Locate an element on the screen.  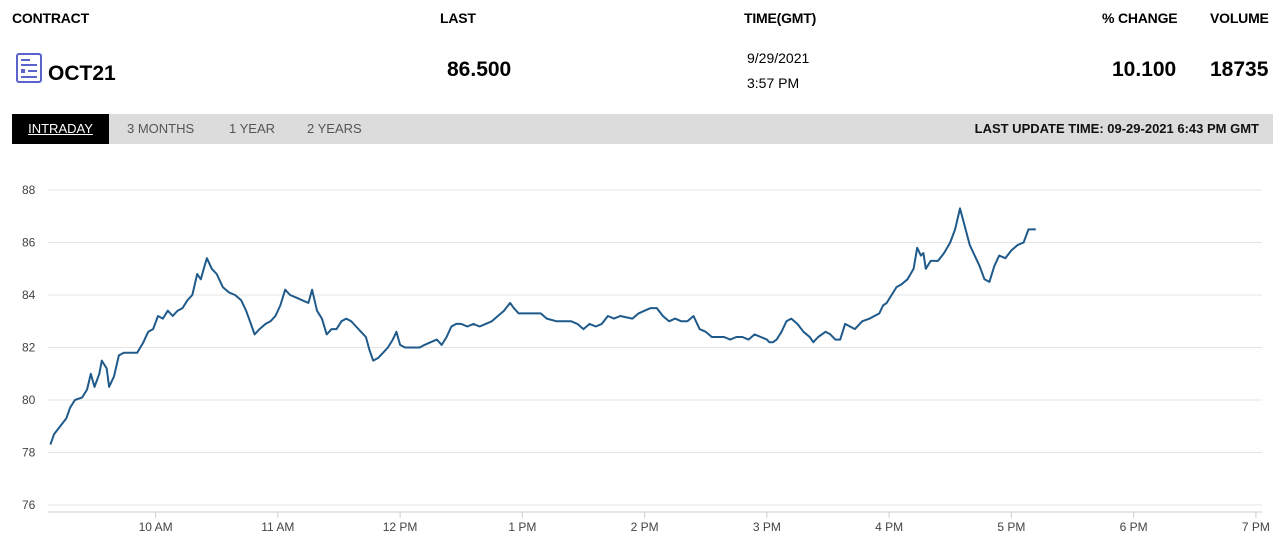
percent-change: 10.100 is located at coordinates (1144, 69).